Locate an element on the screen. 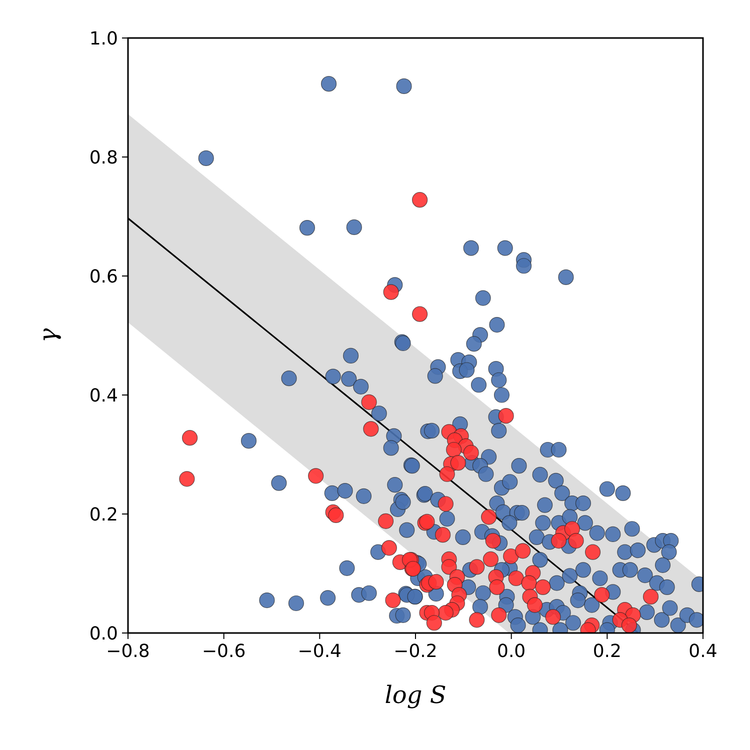 The height and width of the screenshot is (750, 750). x-tick-label: 0.4 is located at coordinates (703, 651).